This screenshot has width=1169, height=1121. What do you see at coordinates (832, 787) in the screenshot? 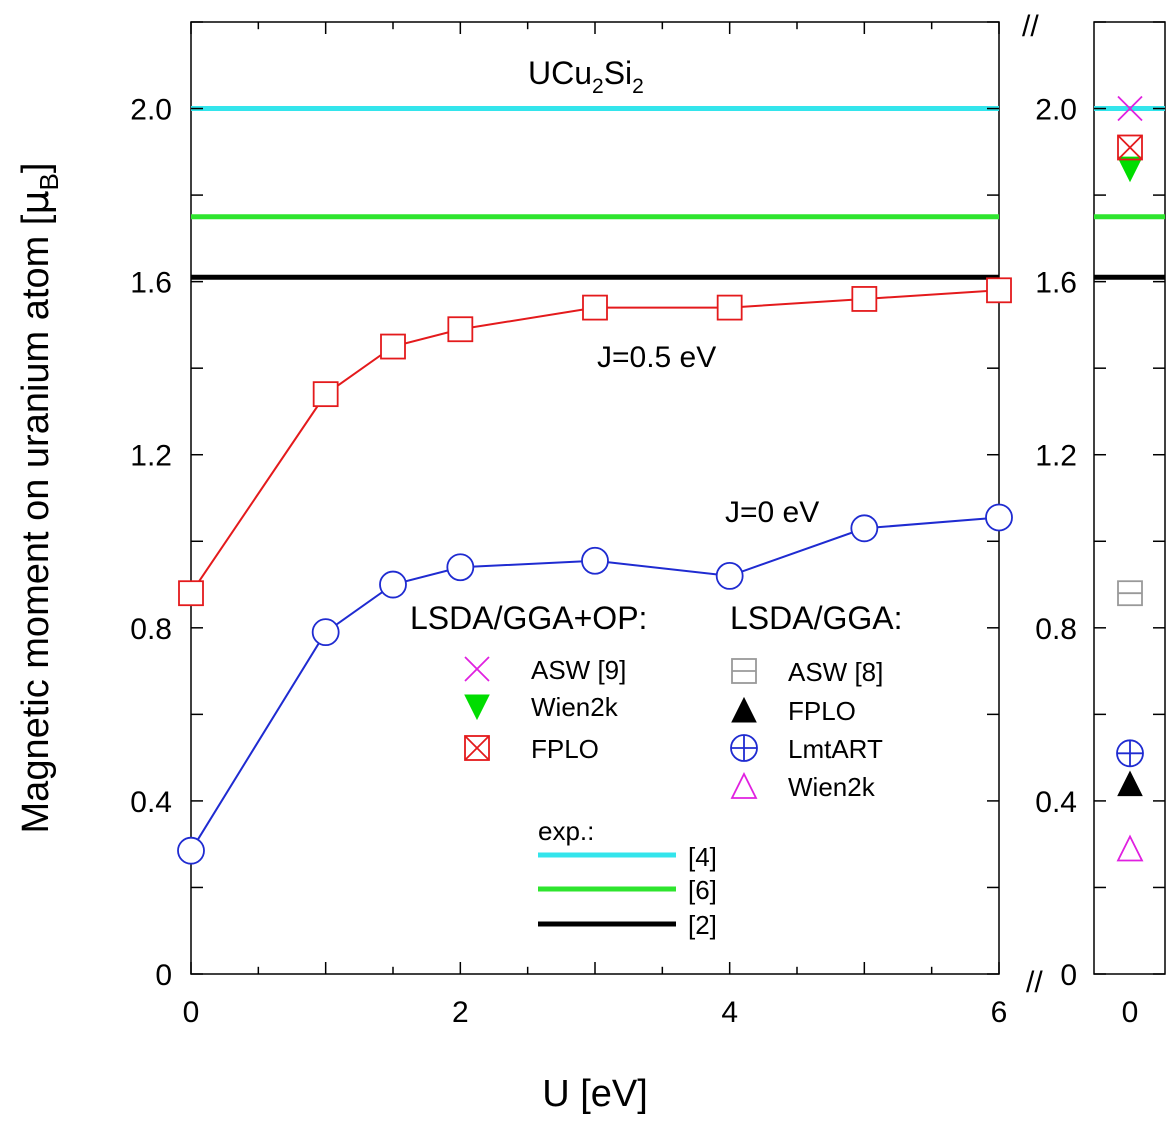
I see `legend-lsda-item: Wien2k` at bounding box center [832, 787].